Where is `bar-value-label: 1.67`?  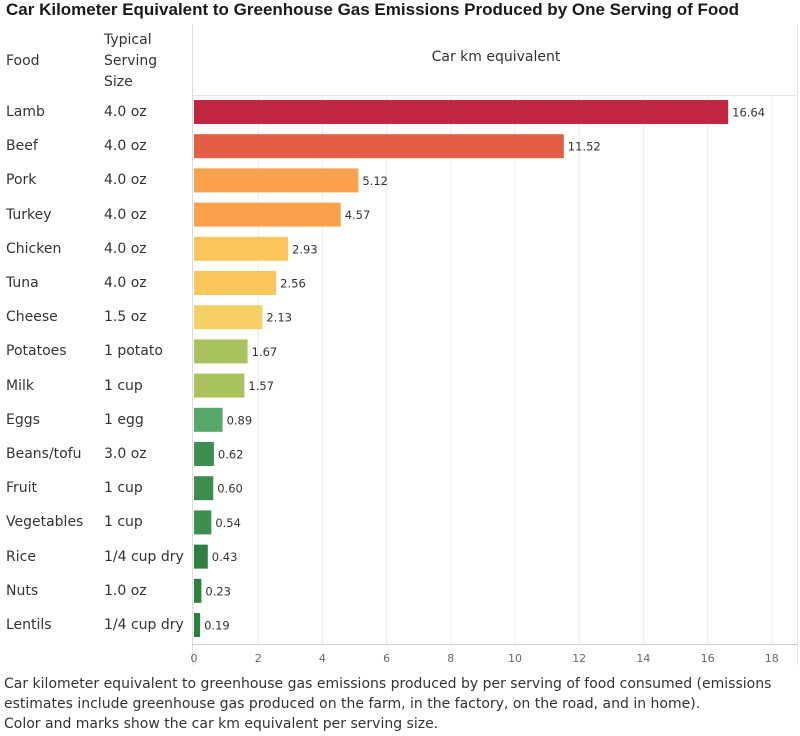 bar-value-label: 1.67 is located at coordinates (265, 352).